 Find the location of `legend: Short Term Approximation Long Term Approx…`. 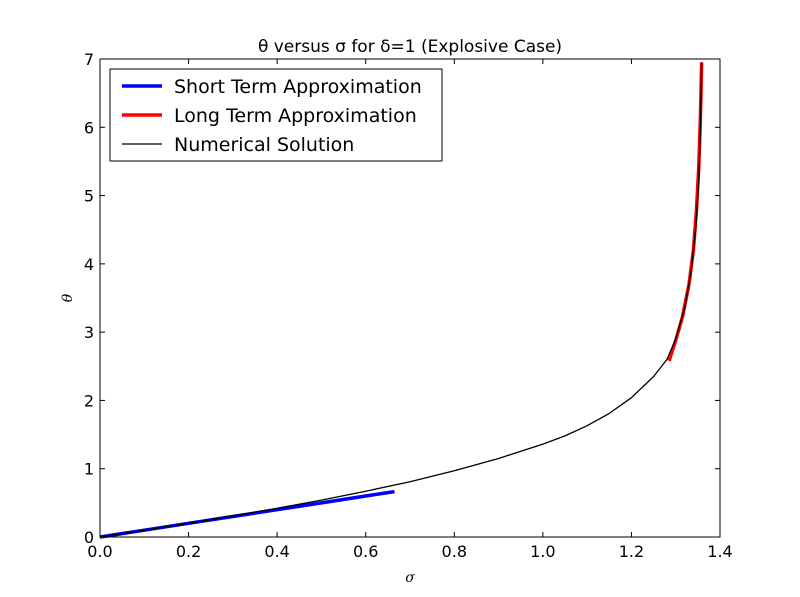

legend: Short Term Approximation Long Term Approx… is located at coordinates (276, 115).